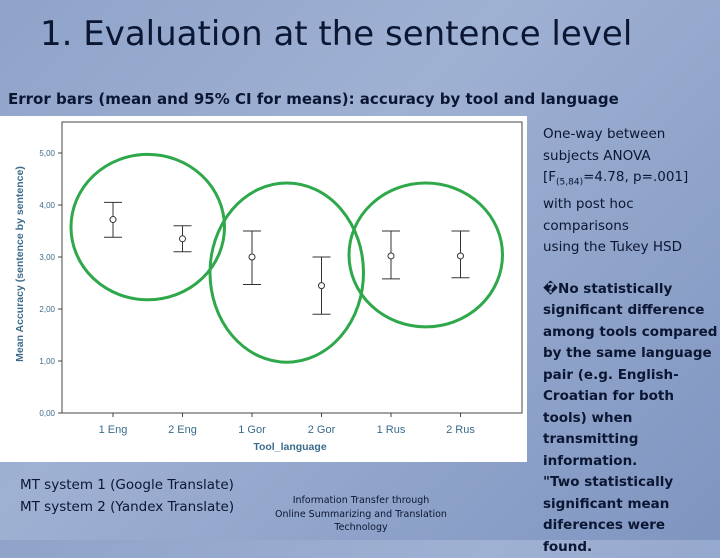 The image size is (720, 558). I want to click on anova-stat-values: =4.78, p=.001], so click(636, 177).